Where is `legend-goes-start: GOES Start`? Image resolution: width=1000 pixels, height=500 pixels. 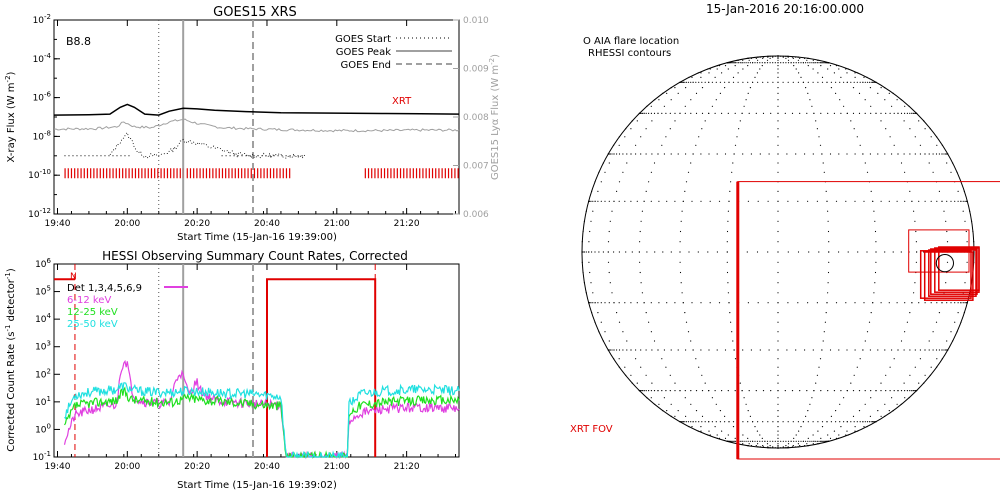
legend-goes-start: GOES Start is located at coordinates (363, 39).